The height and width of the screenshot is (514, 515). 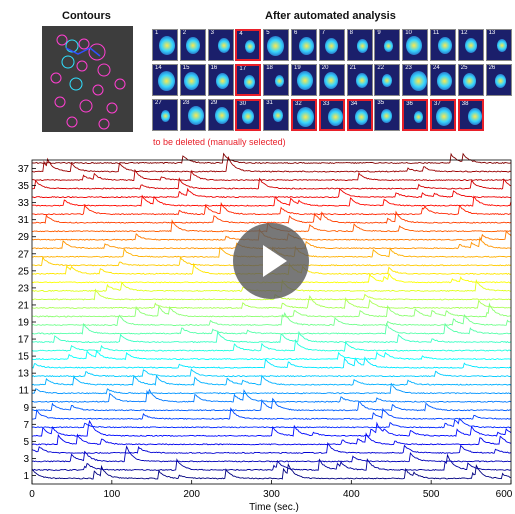 What do you see at coordinates (24, 357) in the screenshot?
I see `y-tick-label: 15` at bounding box center [24, 357].